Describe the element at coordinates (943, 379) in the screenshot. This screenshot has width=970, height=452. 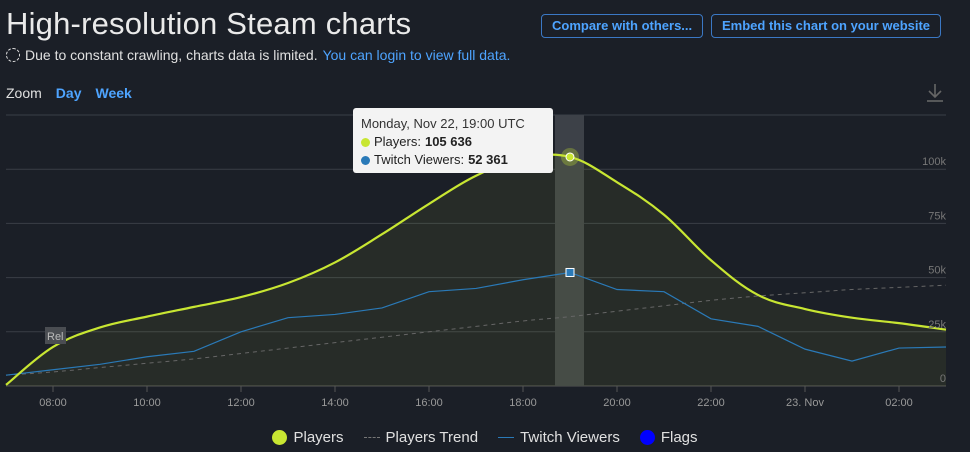
I see `y-tick-label: 0` at that location.